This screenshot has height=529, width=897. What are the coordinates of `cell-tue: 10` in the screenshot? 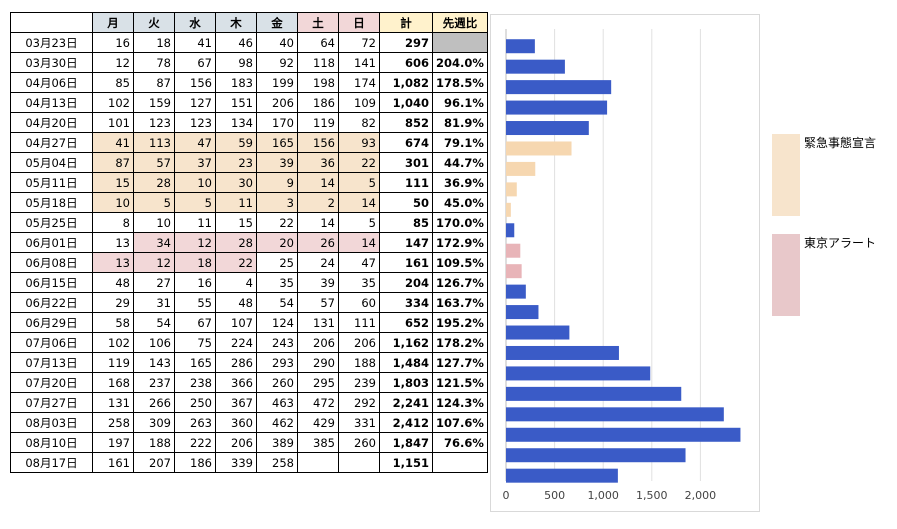 It's located at (154, 222).